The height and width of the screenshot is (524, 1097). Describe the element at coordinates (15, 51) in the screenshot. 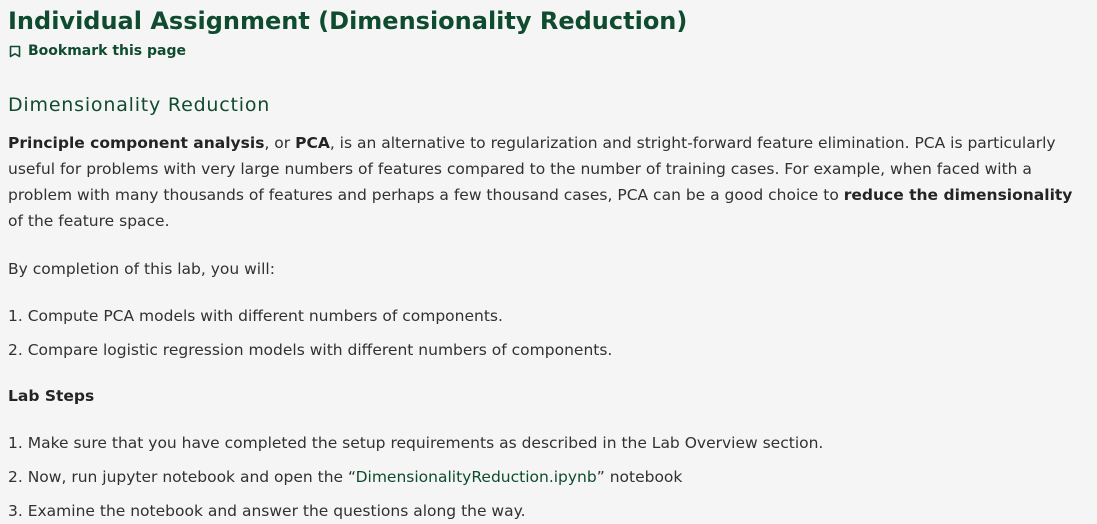

I see `bookmark-outline-icon` at that location.